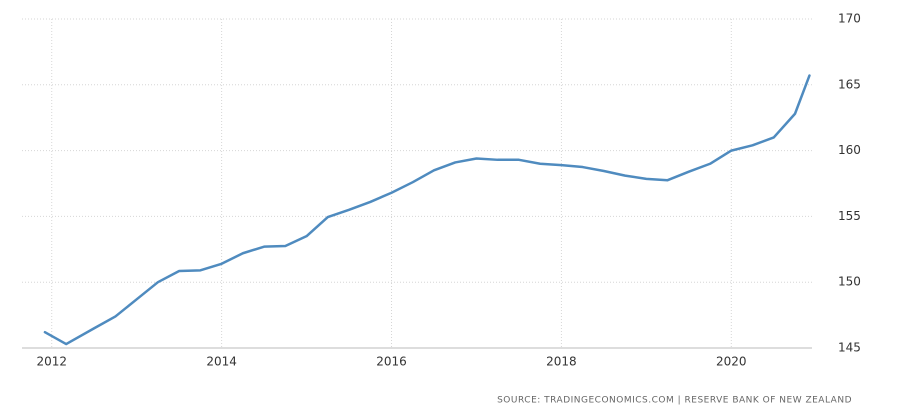  I want to click on x-tick-label: 2014, so click(221, 362).